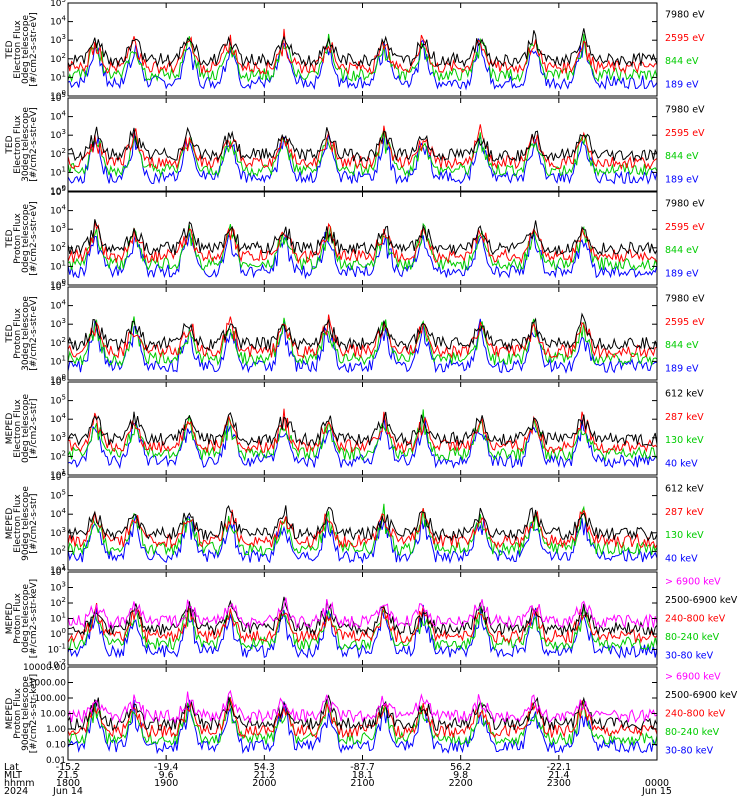 The width and height of the screenshot is (750, 800). I want to click on trace-240-800-kev, so click(362, 624).